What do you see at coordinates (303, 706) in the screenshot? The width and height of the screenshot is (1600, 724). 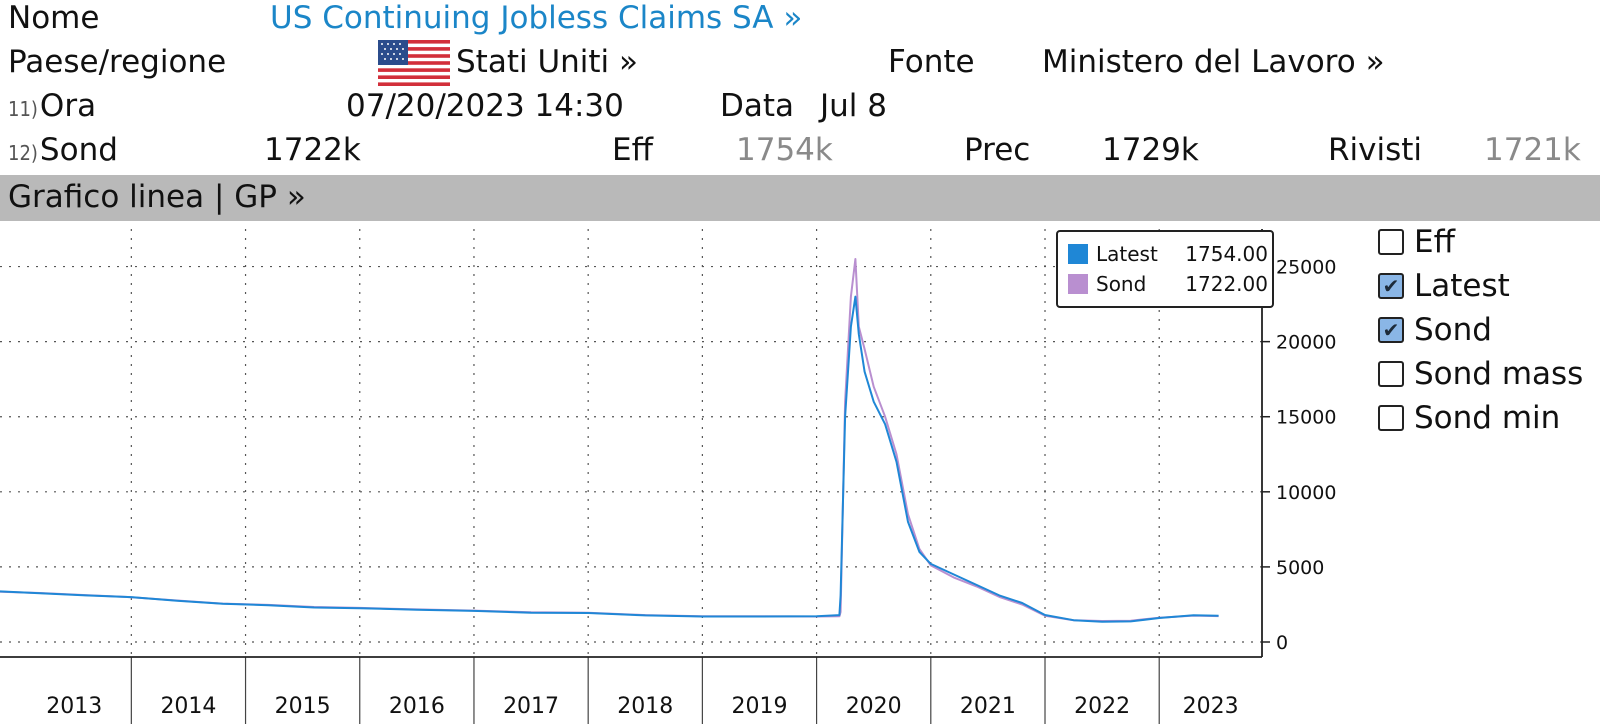 I see `x-tick-label: 2015` at bounding box center [303, 706].